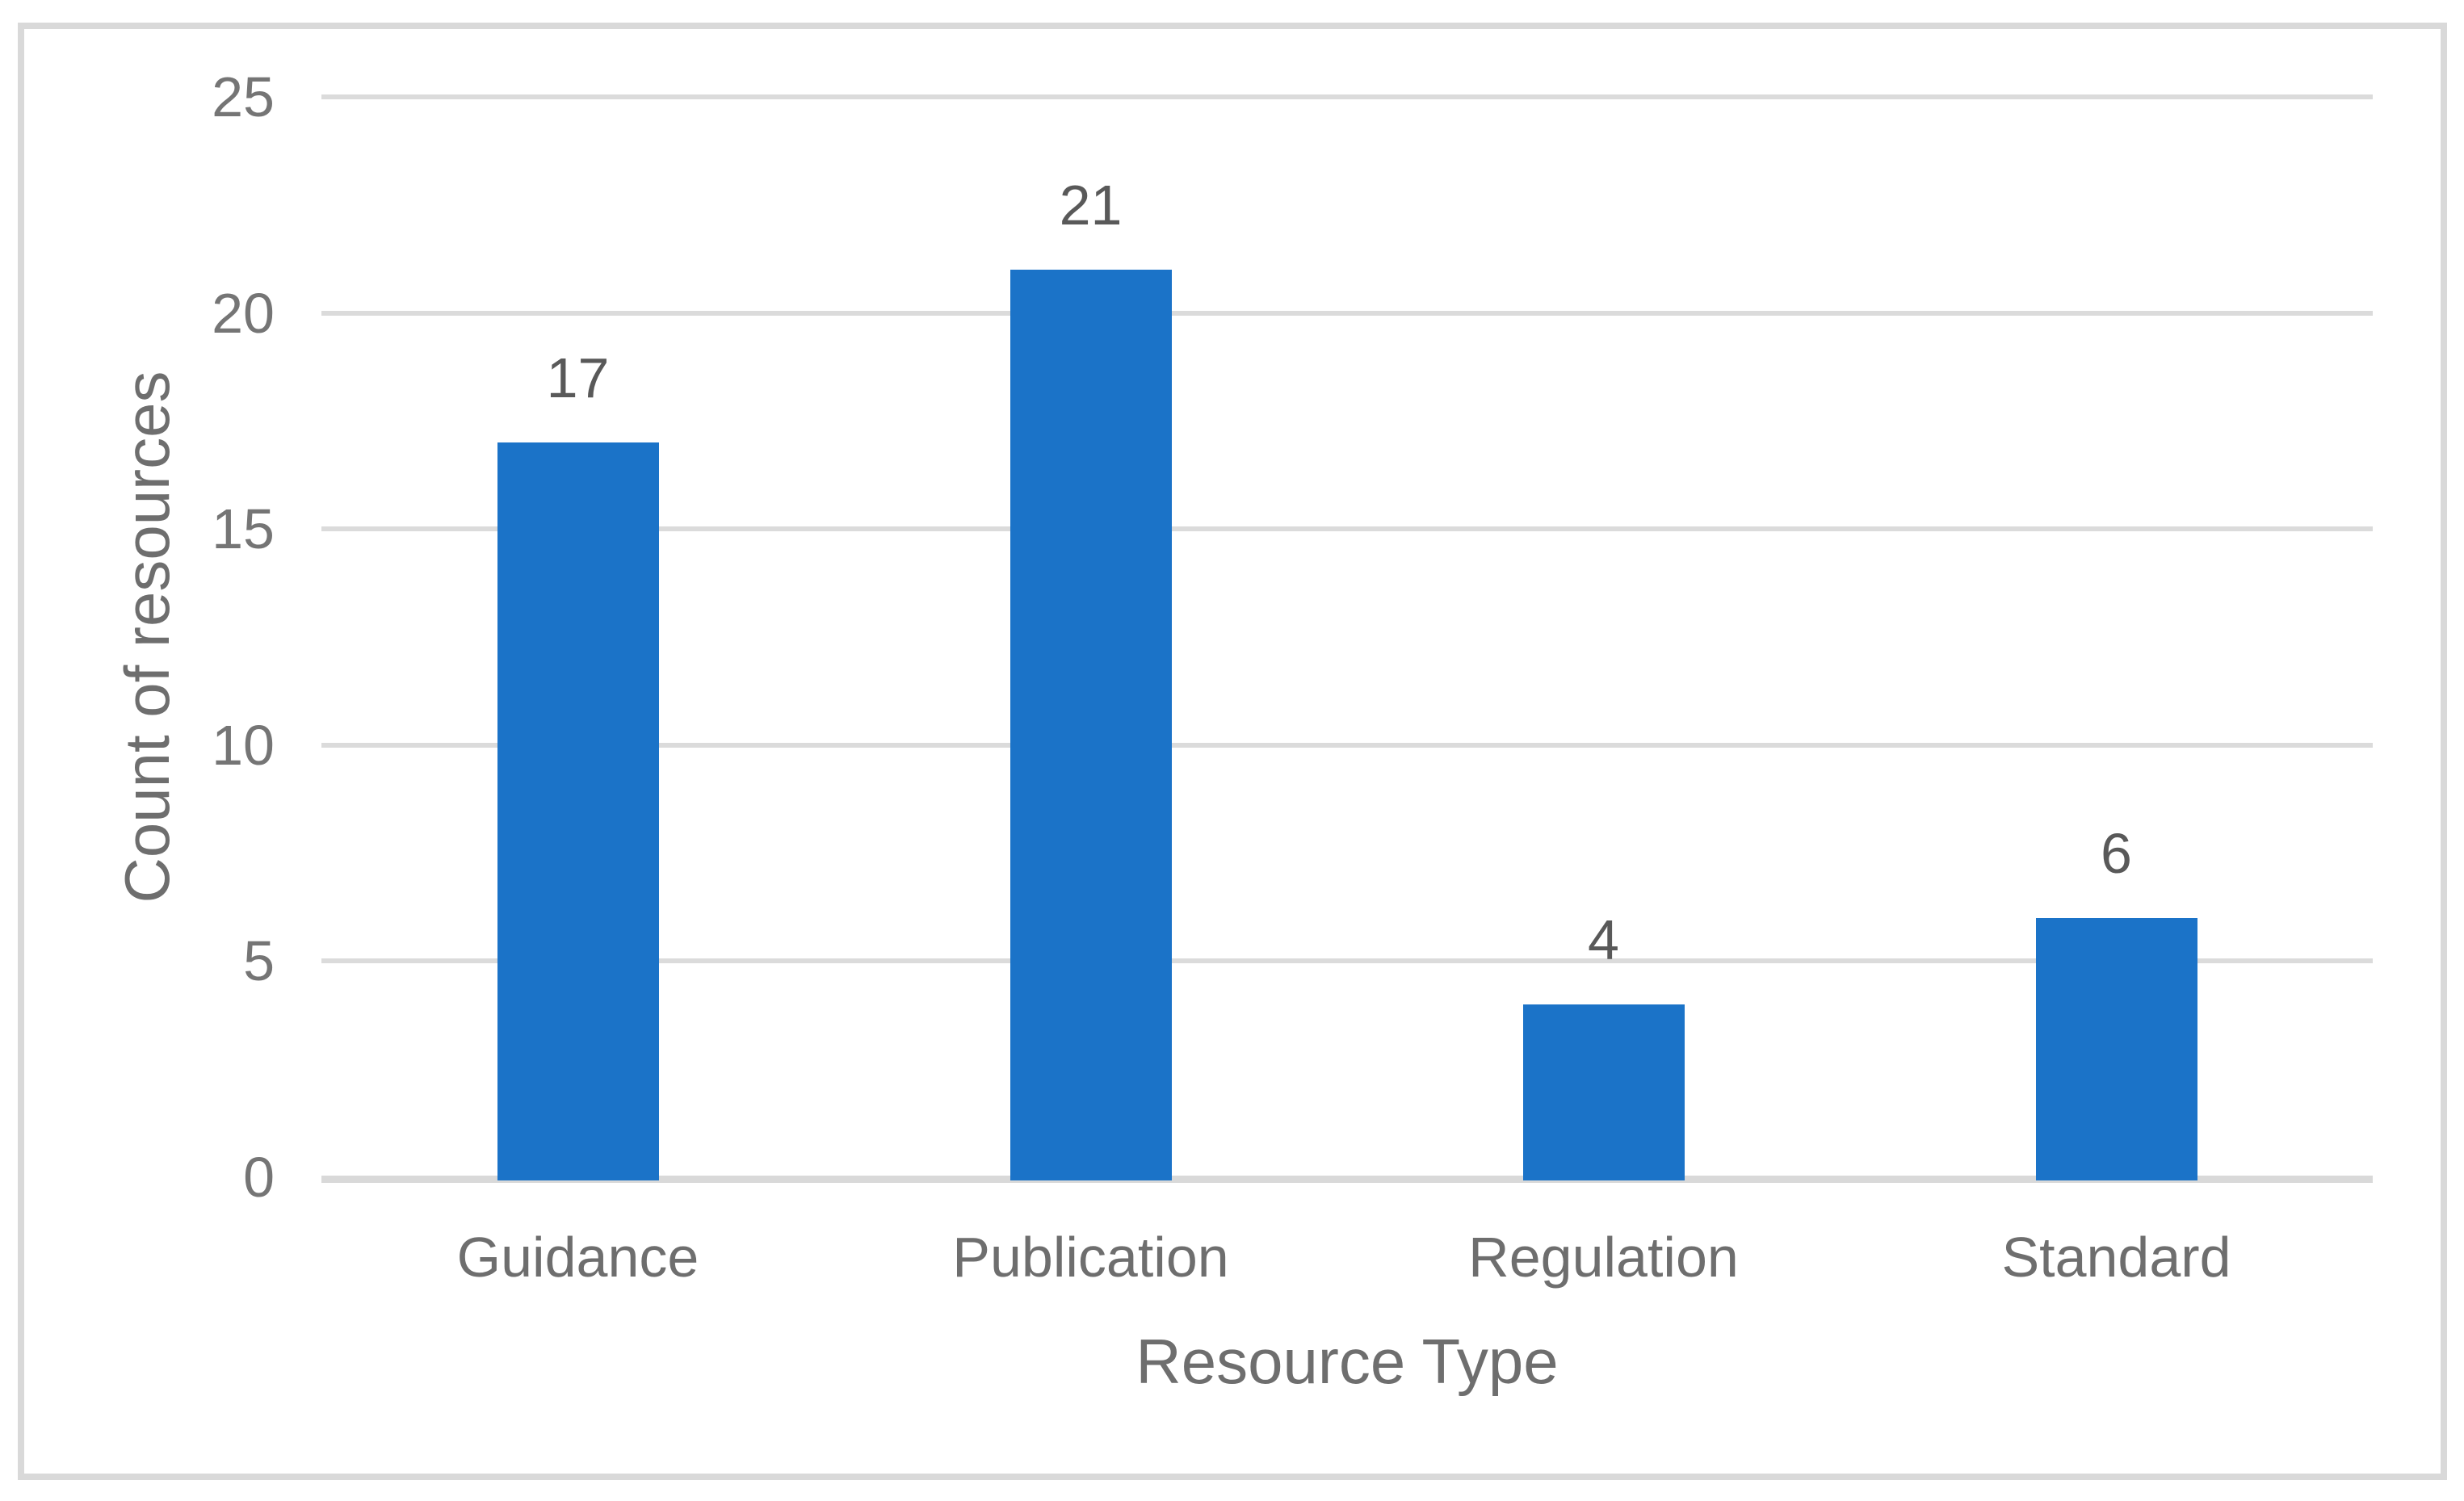 The width and height of the screenshot is (2464, 1501). Describe the element at coordinates (1091, 725) in the screenshot. I see `bar-publication` at that location.